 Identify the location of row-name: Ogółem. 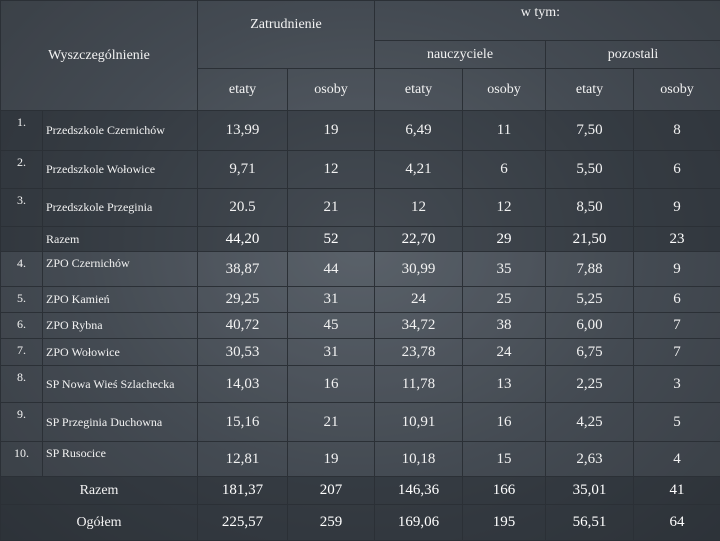
(99, 523).